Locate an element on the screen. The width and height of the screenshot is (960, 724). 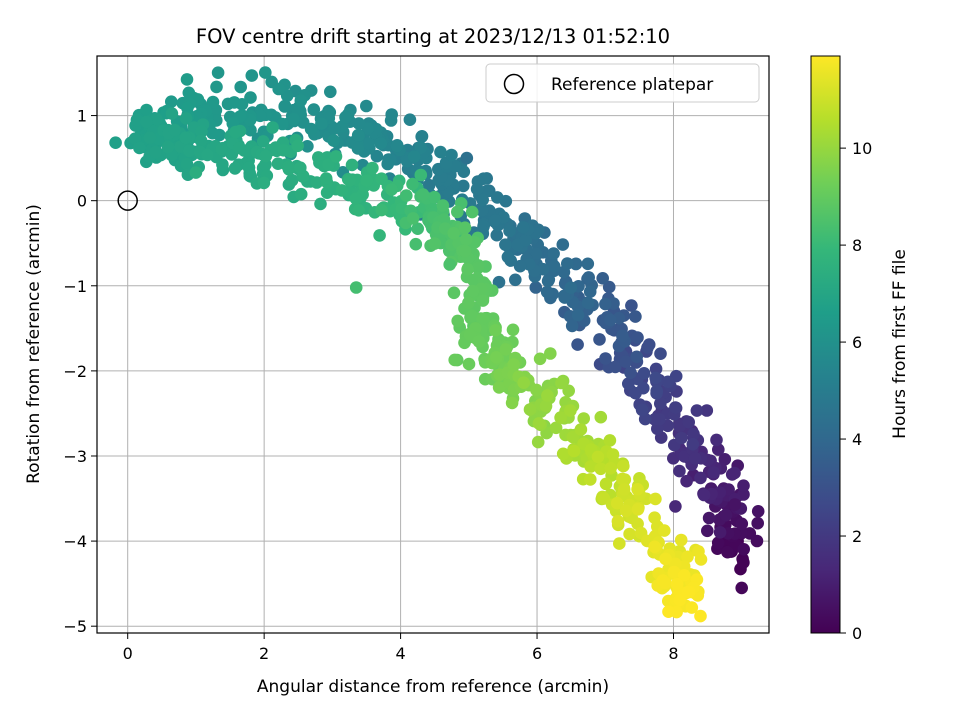
colorbar-ticks: 0 2 4 6 8 10 is located at coordinates (856, 391).